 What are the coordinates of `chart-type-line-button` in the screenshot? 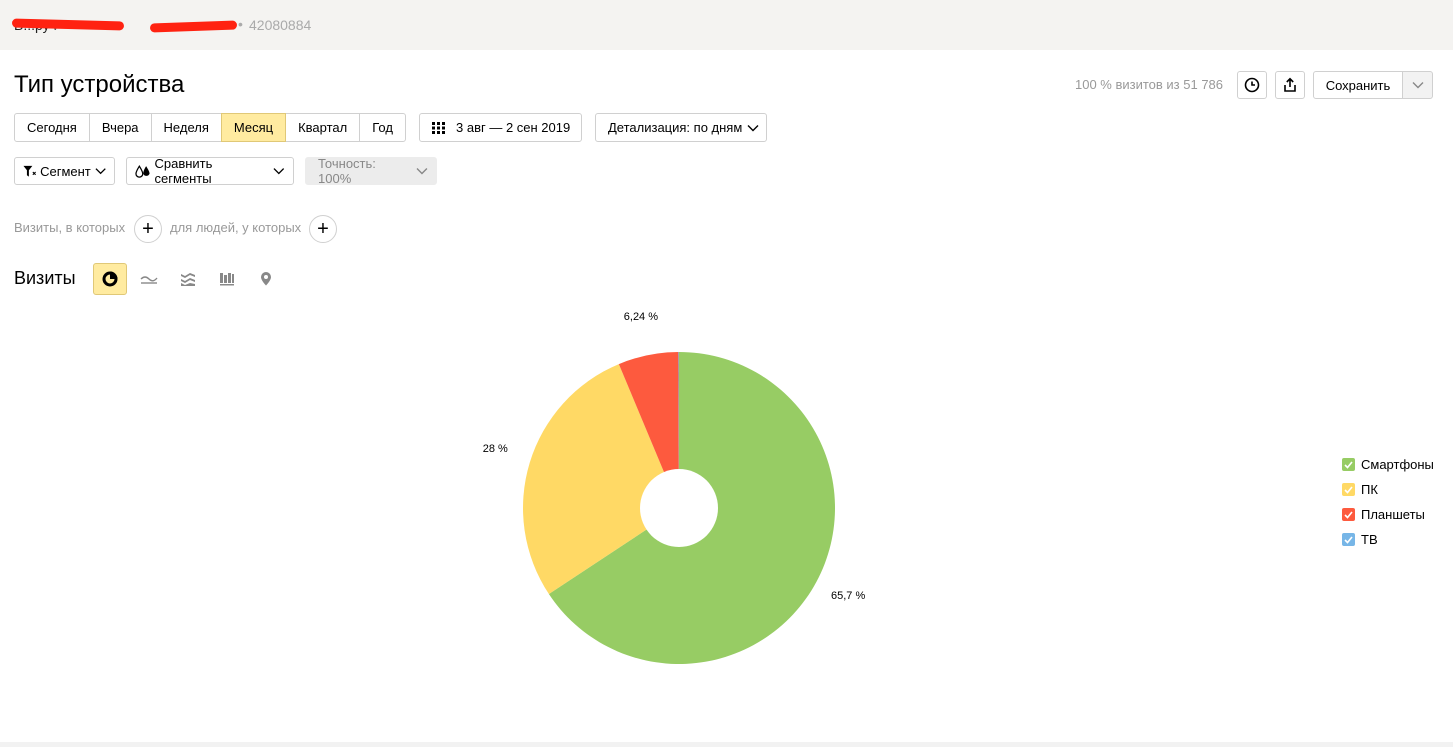 It's located at (149, 279).